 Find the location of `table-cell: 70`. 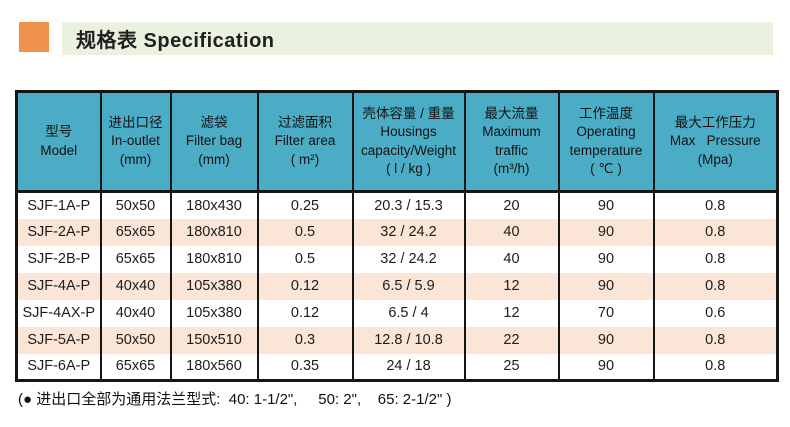

table-cell: 70 is located at coordinates (606, 313).